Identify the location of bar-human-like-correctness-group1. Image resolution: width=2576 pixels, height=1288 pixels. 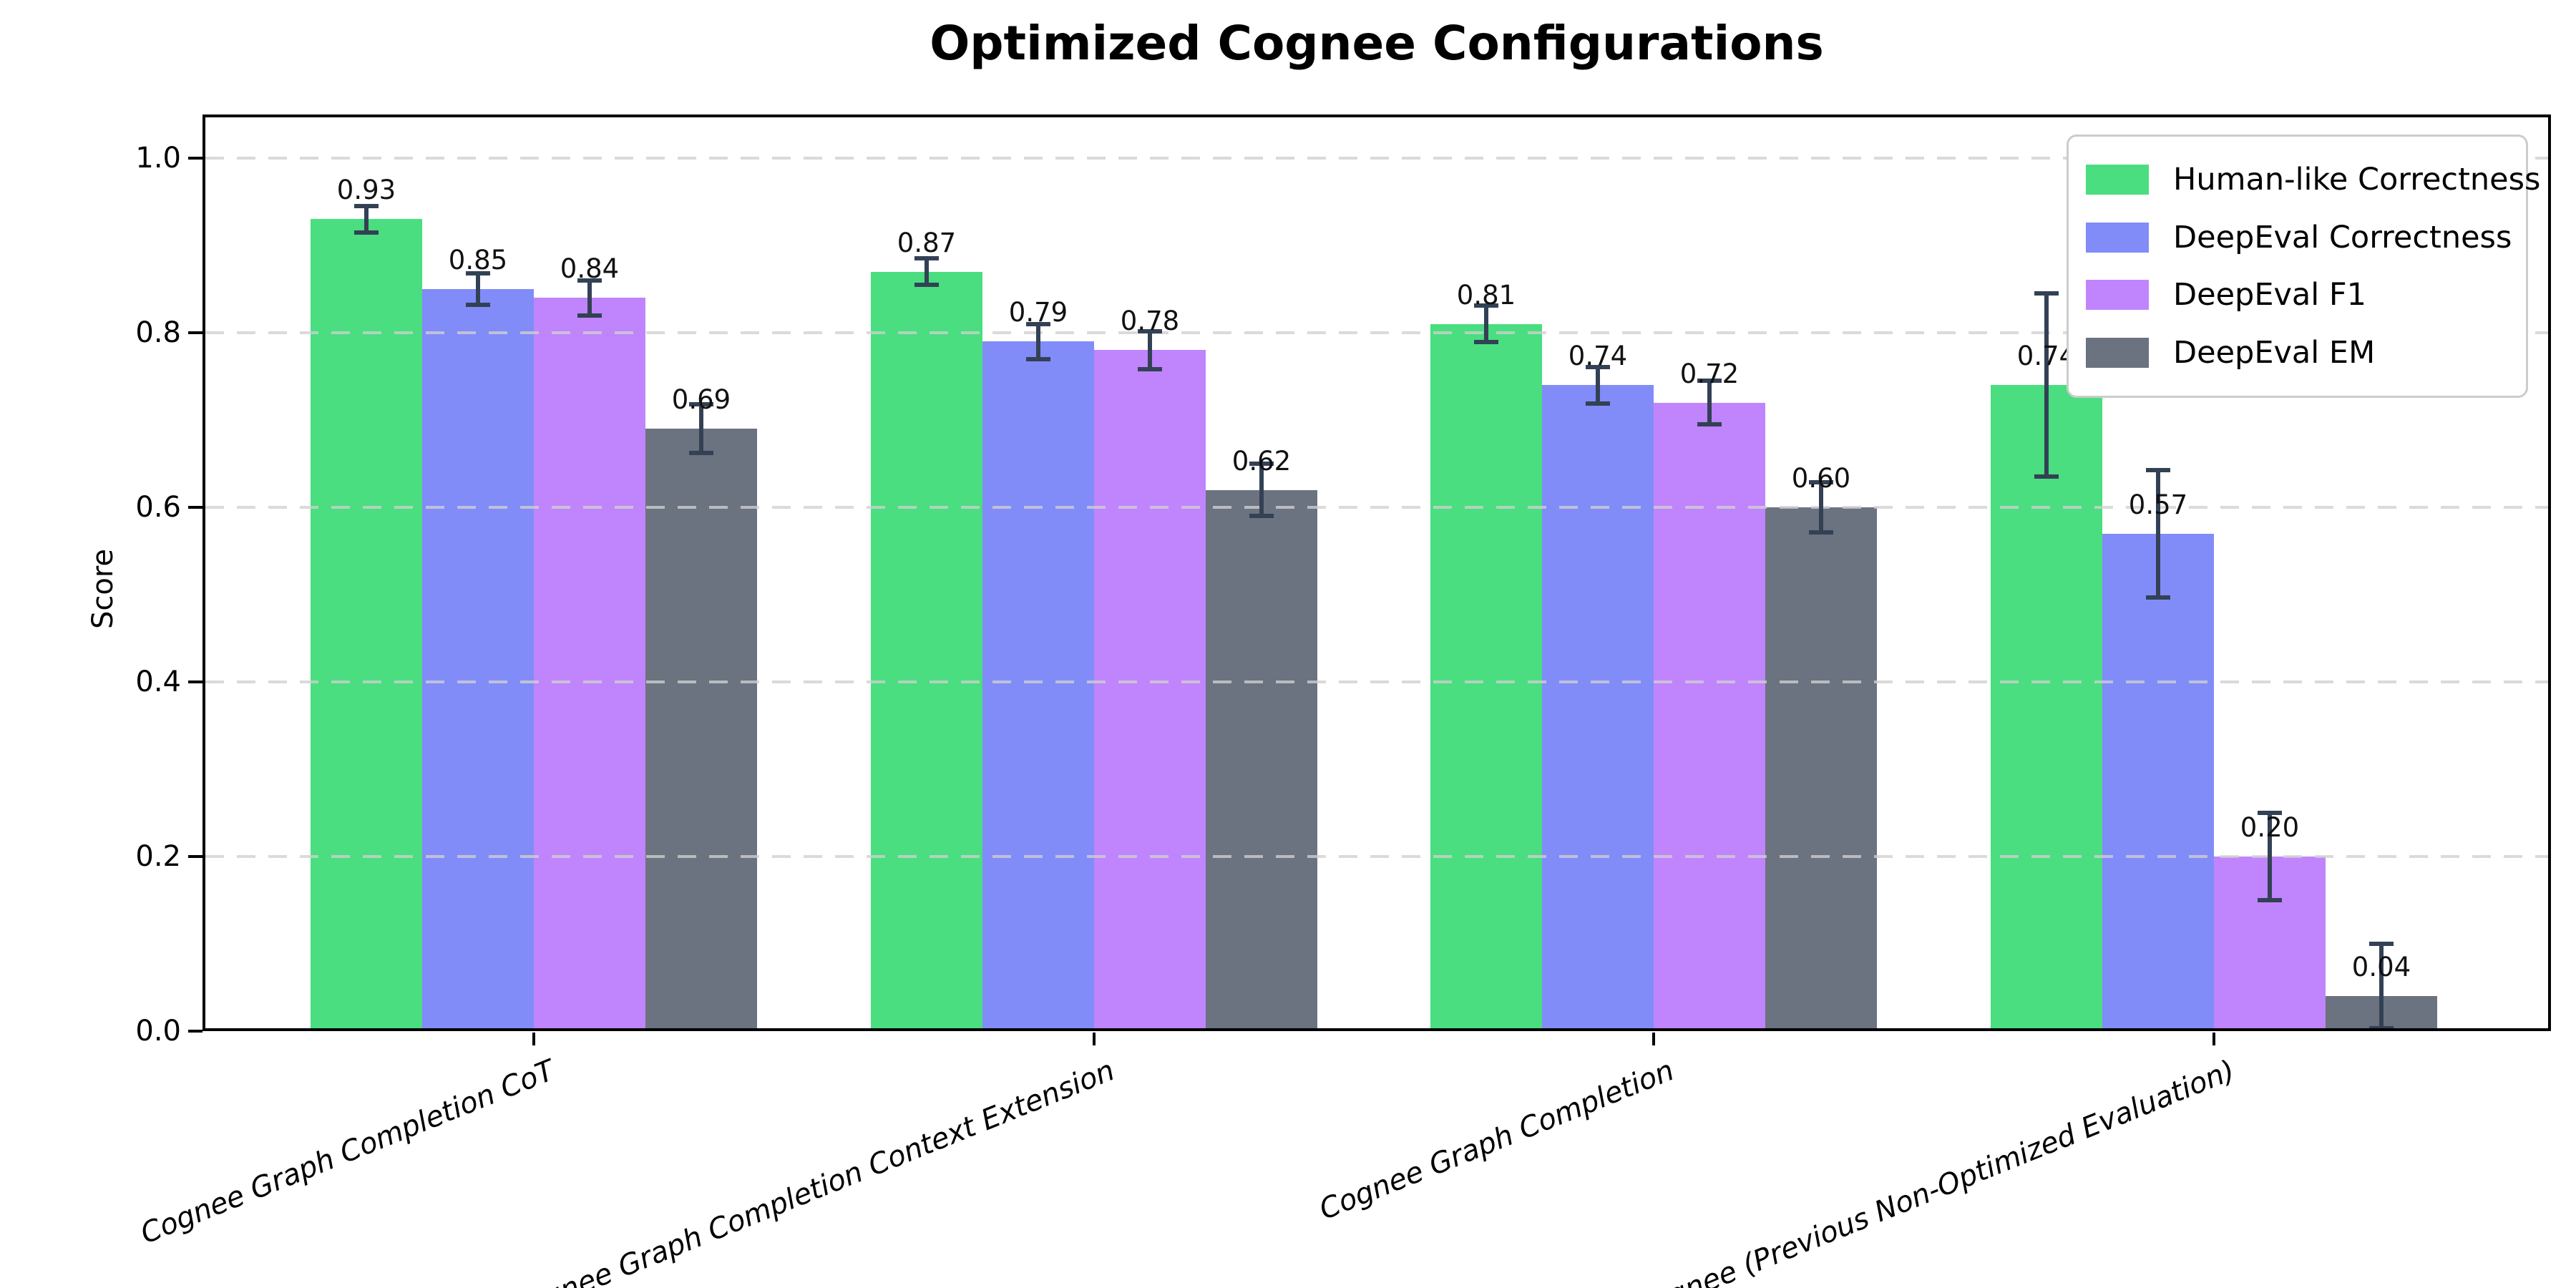
(366, 625).